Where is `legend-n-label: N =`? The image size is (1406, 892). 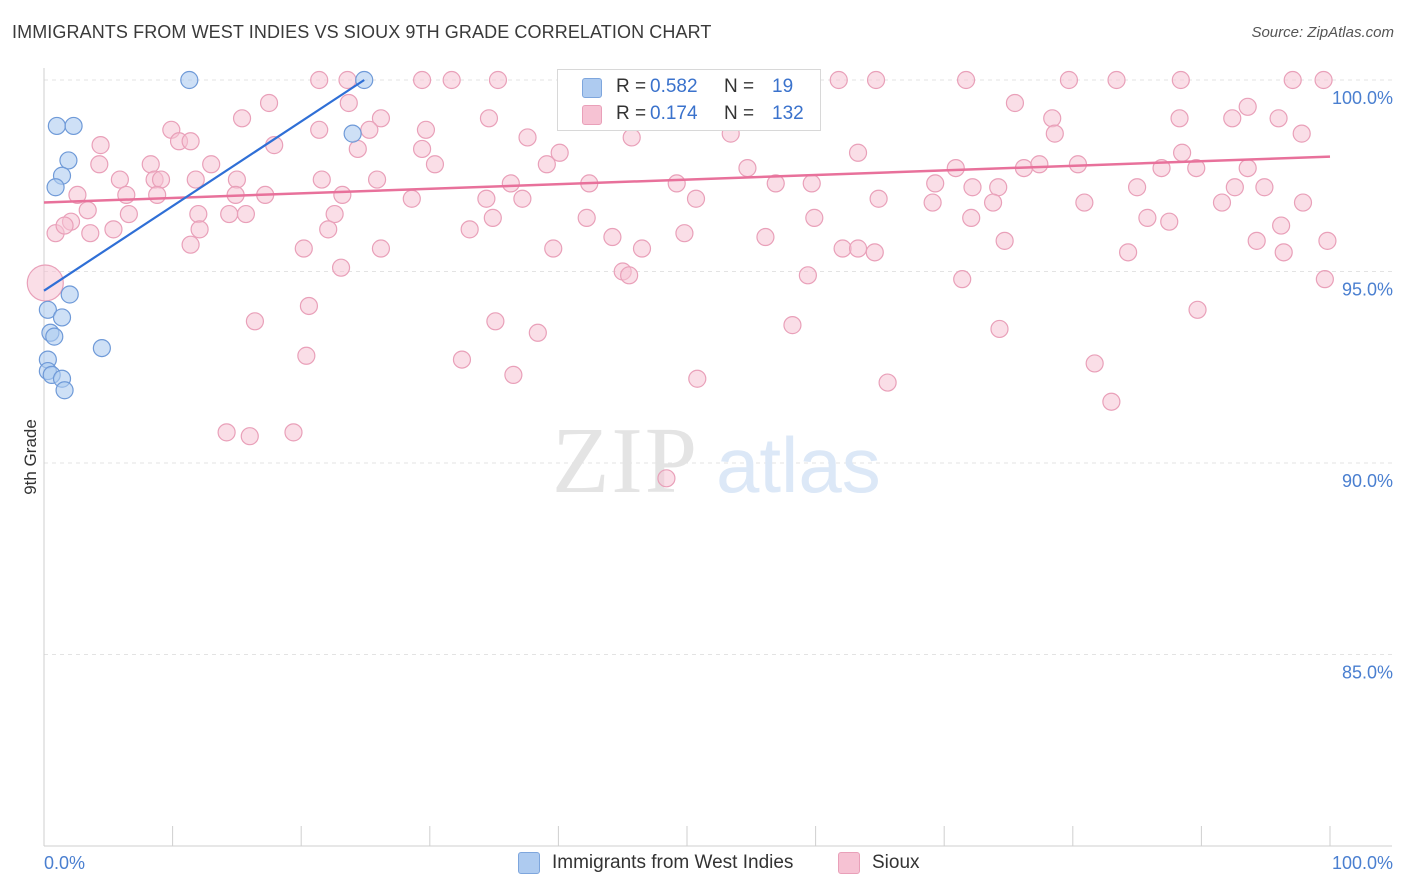 legend-n-label: N = is located at coordinates (739, 86).